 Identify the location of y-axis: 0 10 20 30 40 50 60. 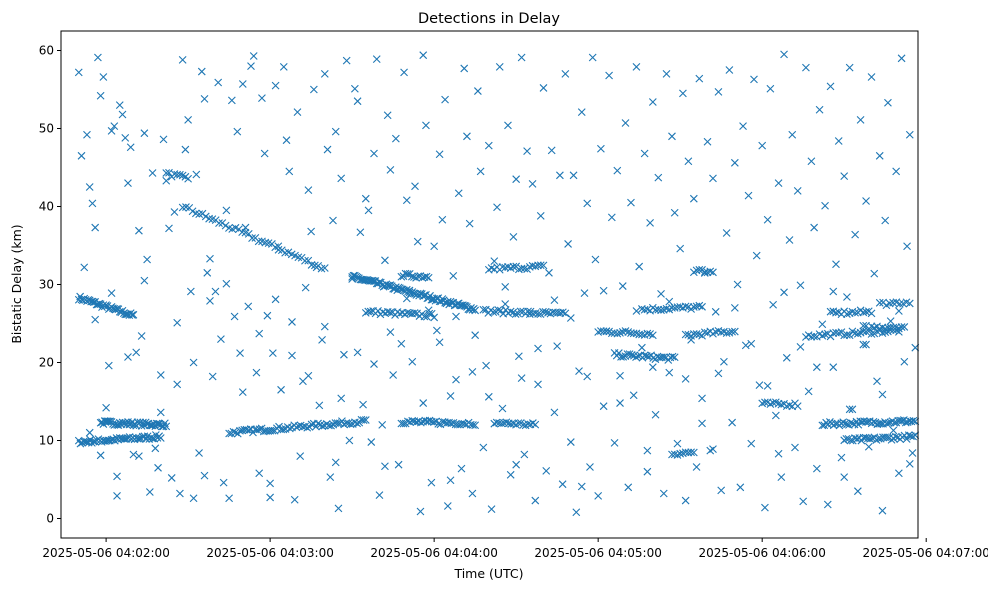
(50, 285).